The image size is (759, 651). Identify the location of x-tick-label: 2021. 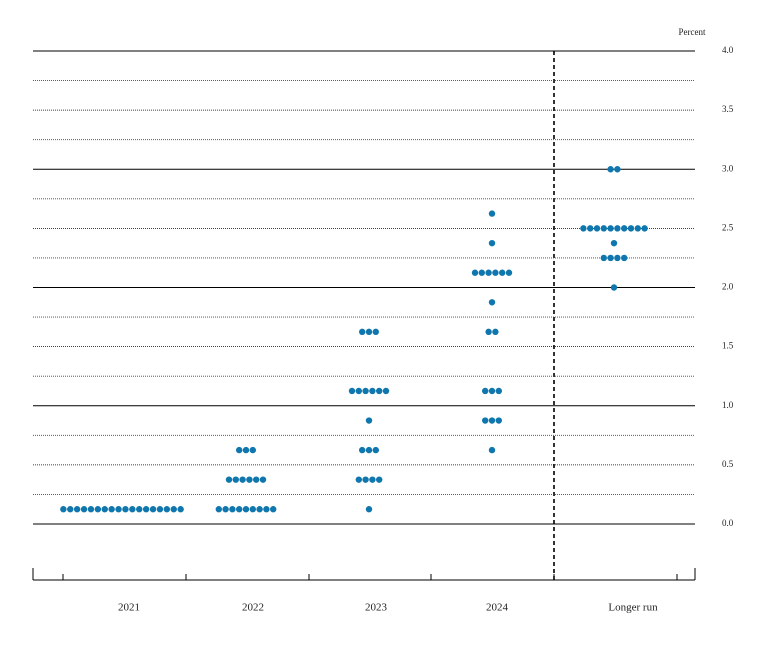
(129, 608).